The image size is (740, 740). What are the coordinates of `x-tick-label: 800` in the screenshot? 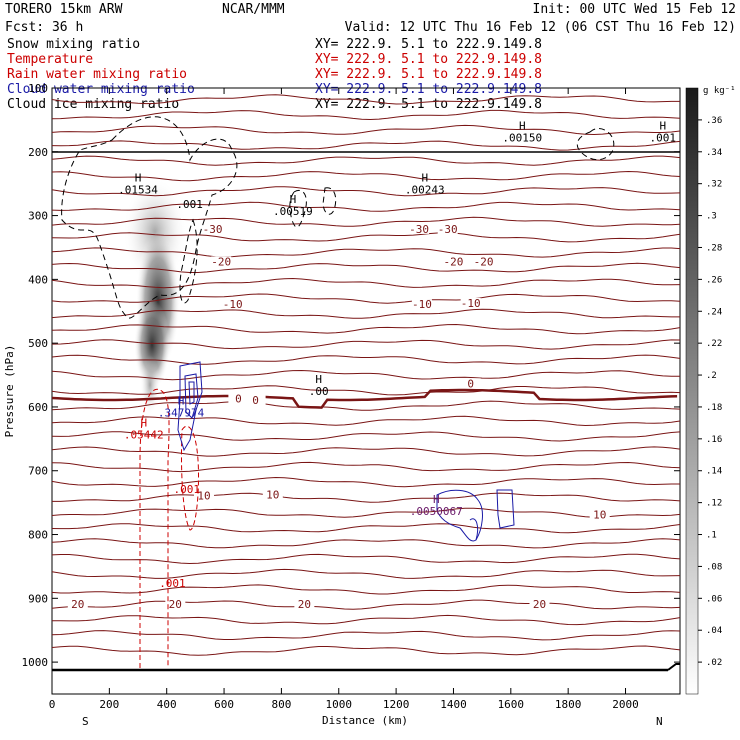 It's located at (281, 704).